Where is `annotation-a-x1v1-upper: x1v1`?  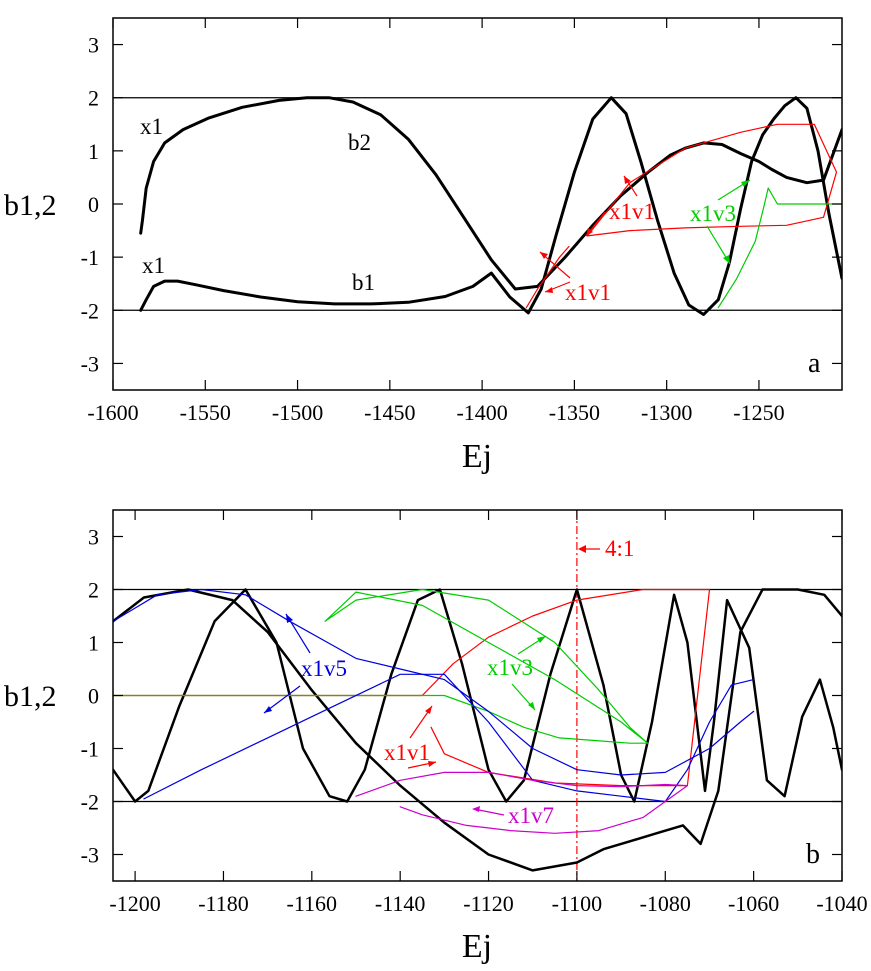 annotation-a-x1v1-upper: x1v1 is located at coordinates (620, 206).